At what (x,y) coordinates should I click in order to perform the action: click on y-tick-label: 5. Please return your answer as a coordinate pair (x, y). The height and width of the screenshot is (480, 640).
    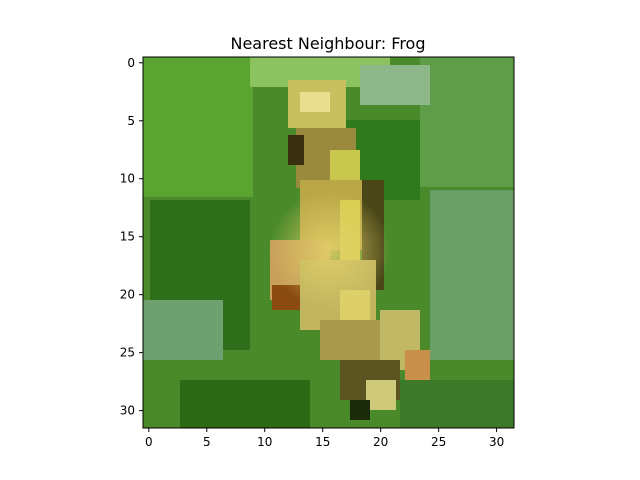
    Looking at the image, I should click on (131, 121).